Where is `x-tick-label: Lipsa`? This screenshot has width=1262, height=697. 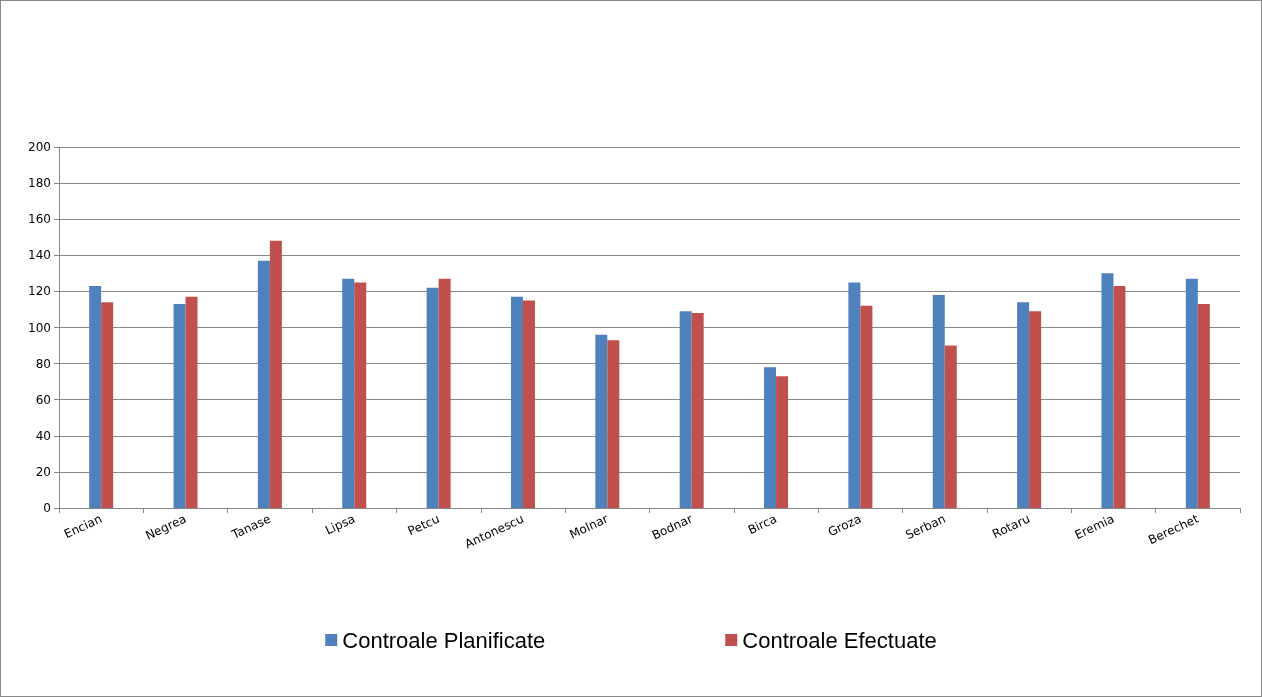 x-tick-label: Lipsa is located at coordinates (340, 524).